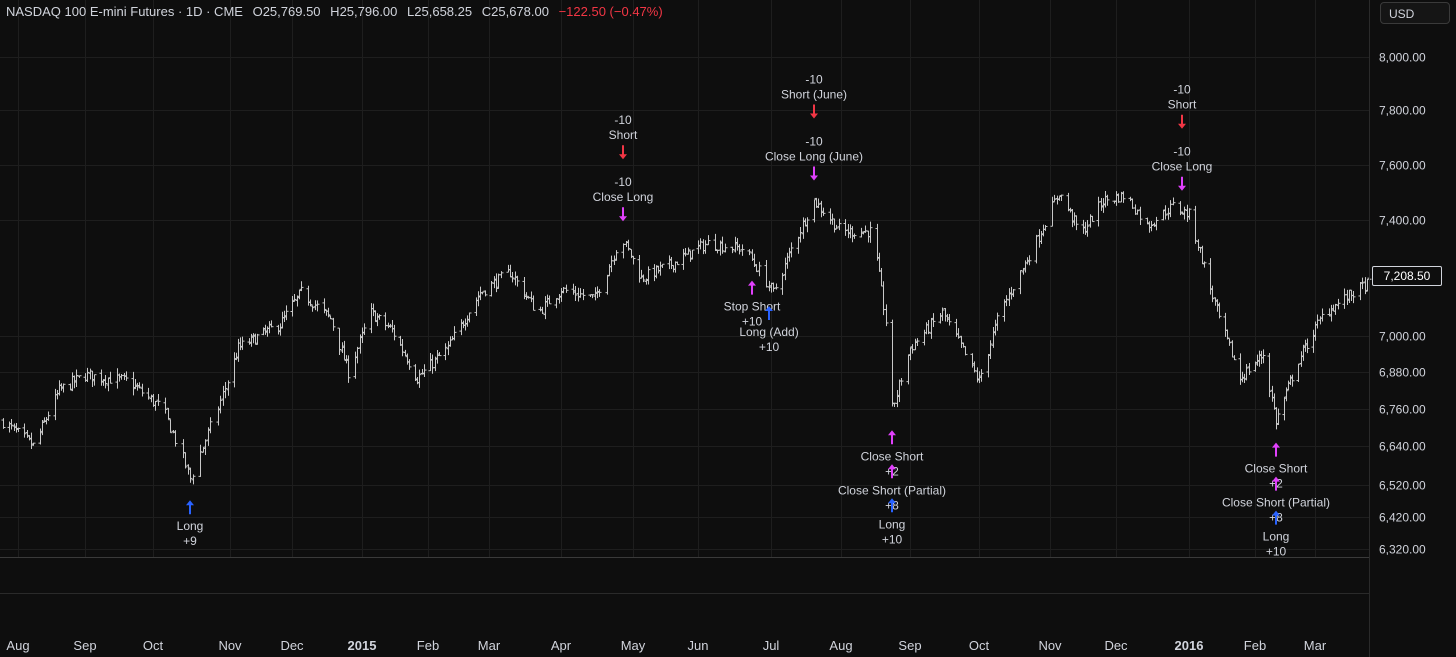 This screenshot has width=1456, height=657. Describe the element at coordinates (1402, 58) in the screenshot. I see `price-tick-label: 8,000.00` at that location.